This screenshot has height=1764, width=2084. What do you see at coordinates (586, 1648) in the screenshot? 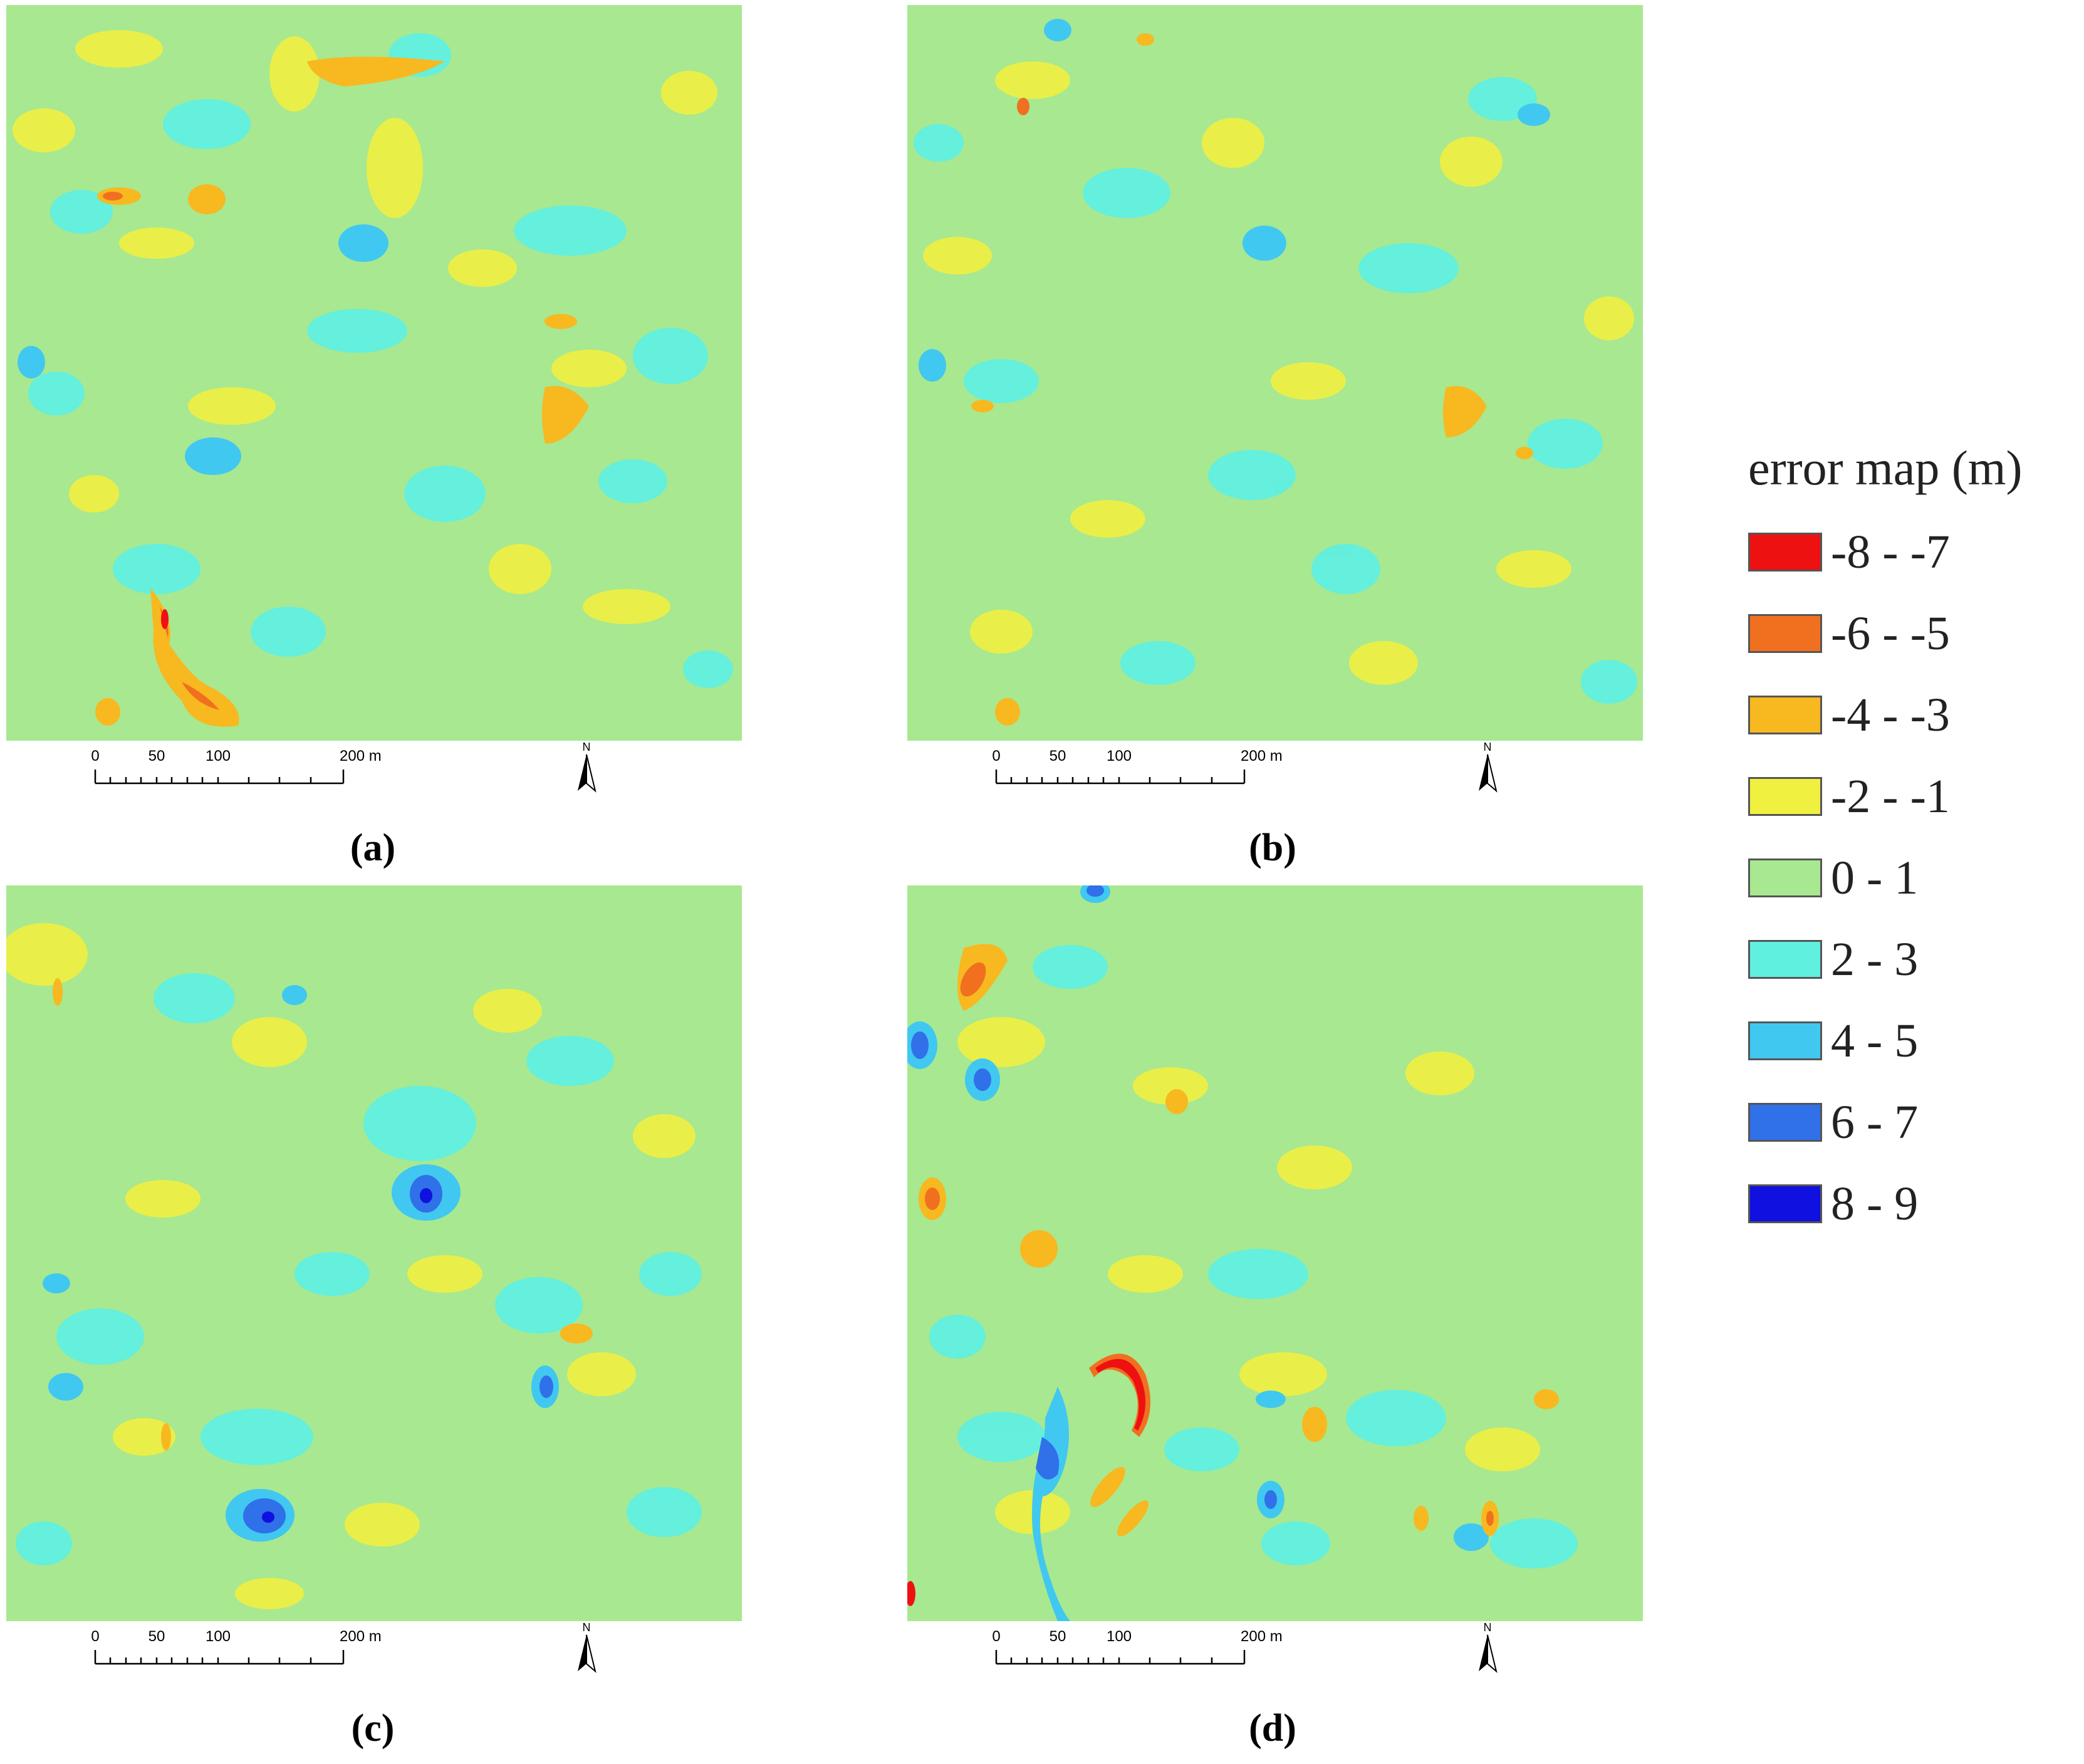
I see `north-arrow-c: N` at bounding box center [586, 1648].